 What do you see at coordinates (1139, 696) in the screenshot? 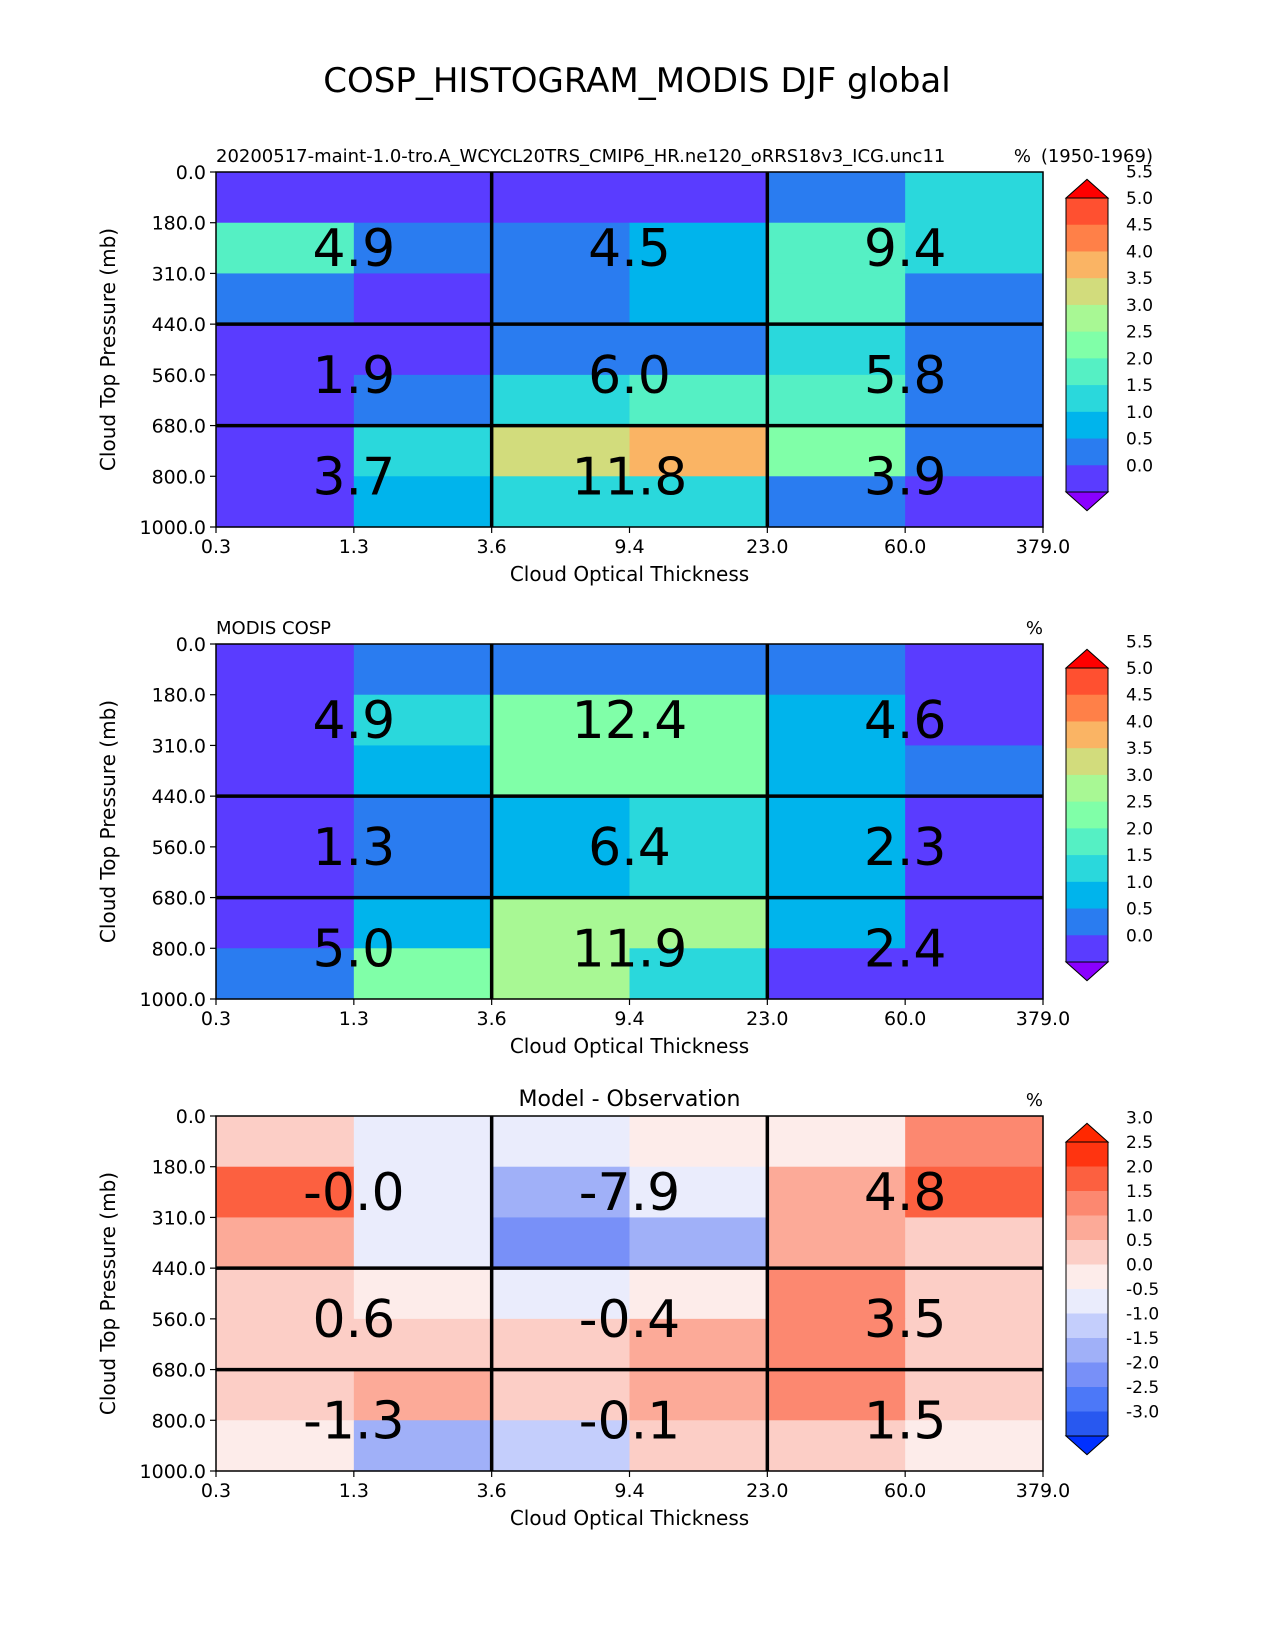
I see `colorbar-tick-label: 4.5` at bounding box center [1139, 696].